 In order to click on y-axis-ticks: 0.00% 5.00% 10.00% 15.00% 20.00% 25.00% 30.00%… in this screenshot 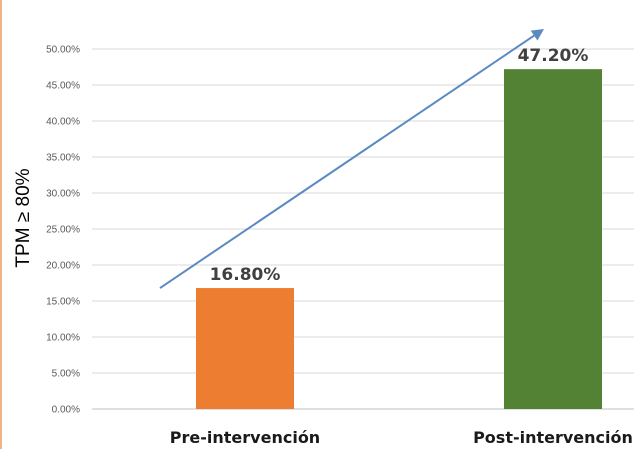, I will do `click(63, 230)`.